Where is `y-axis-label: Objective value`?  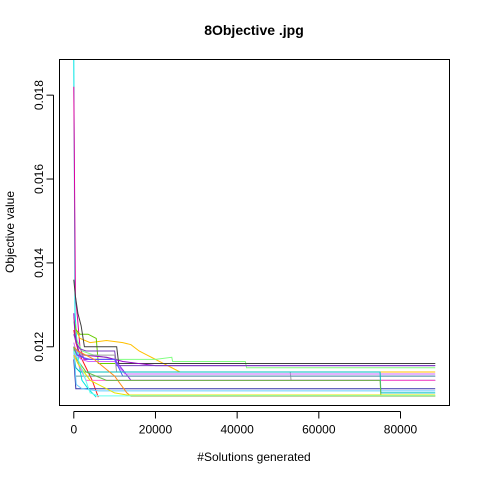
y-axis-label: Objective value is located at coordinates (10, 232).